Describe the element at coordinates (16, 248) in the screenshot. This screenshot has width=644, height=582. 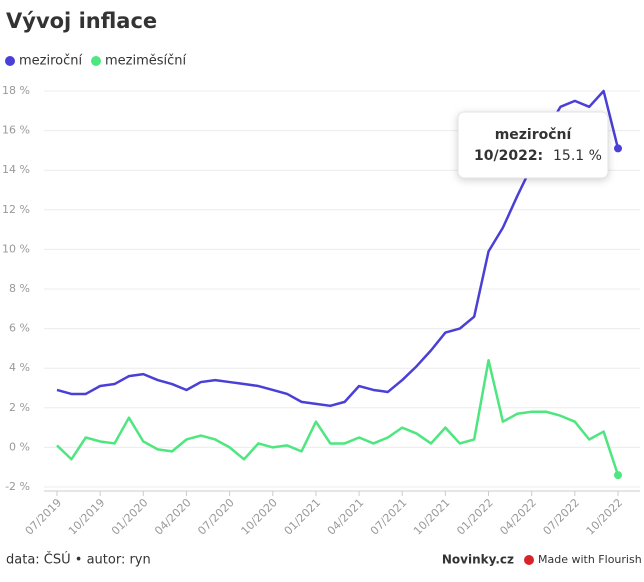
I see `y-tick-label: 10 %` at that location.